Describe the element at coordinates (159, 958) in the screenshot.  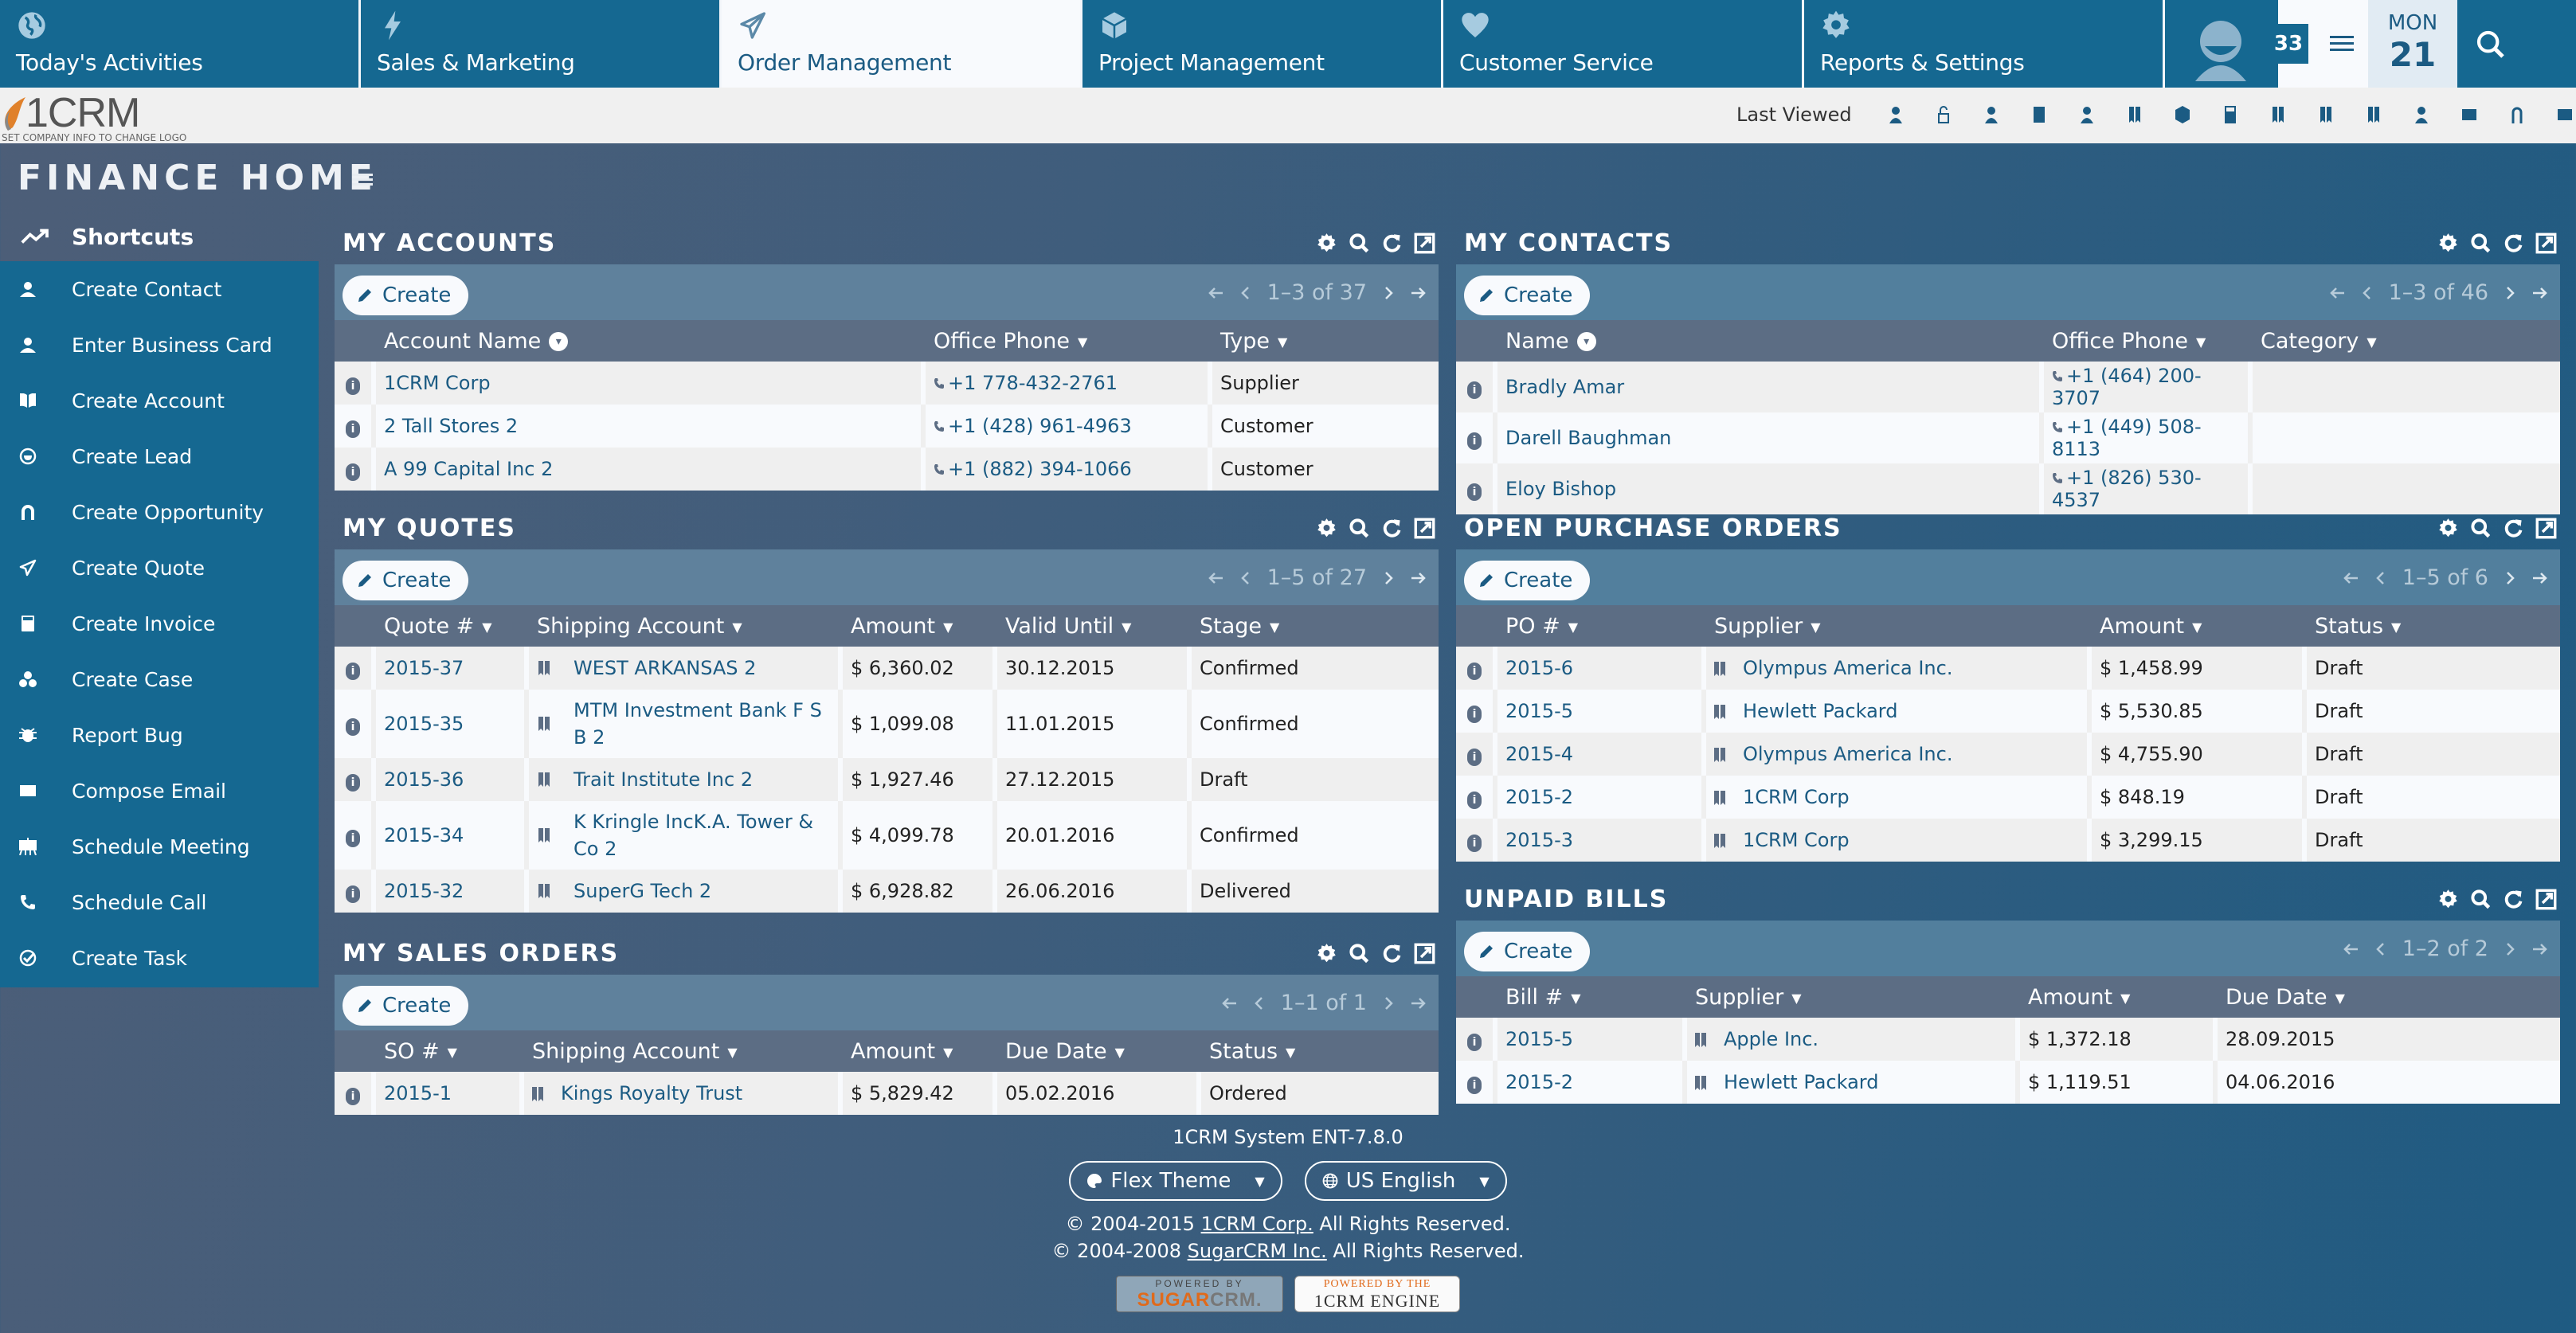
I see `shortcut-create-task: Create Task` at that location.